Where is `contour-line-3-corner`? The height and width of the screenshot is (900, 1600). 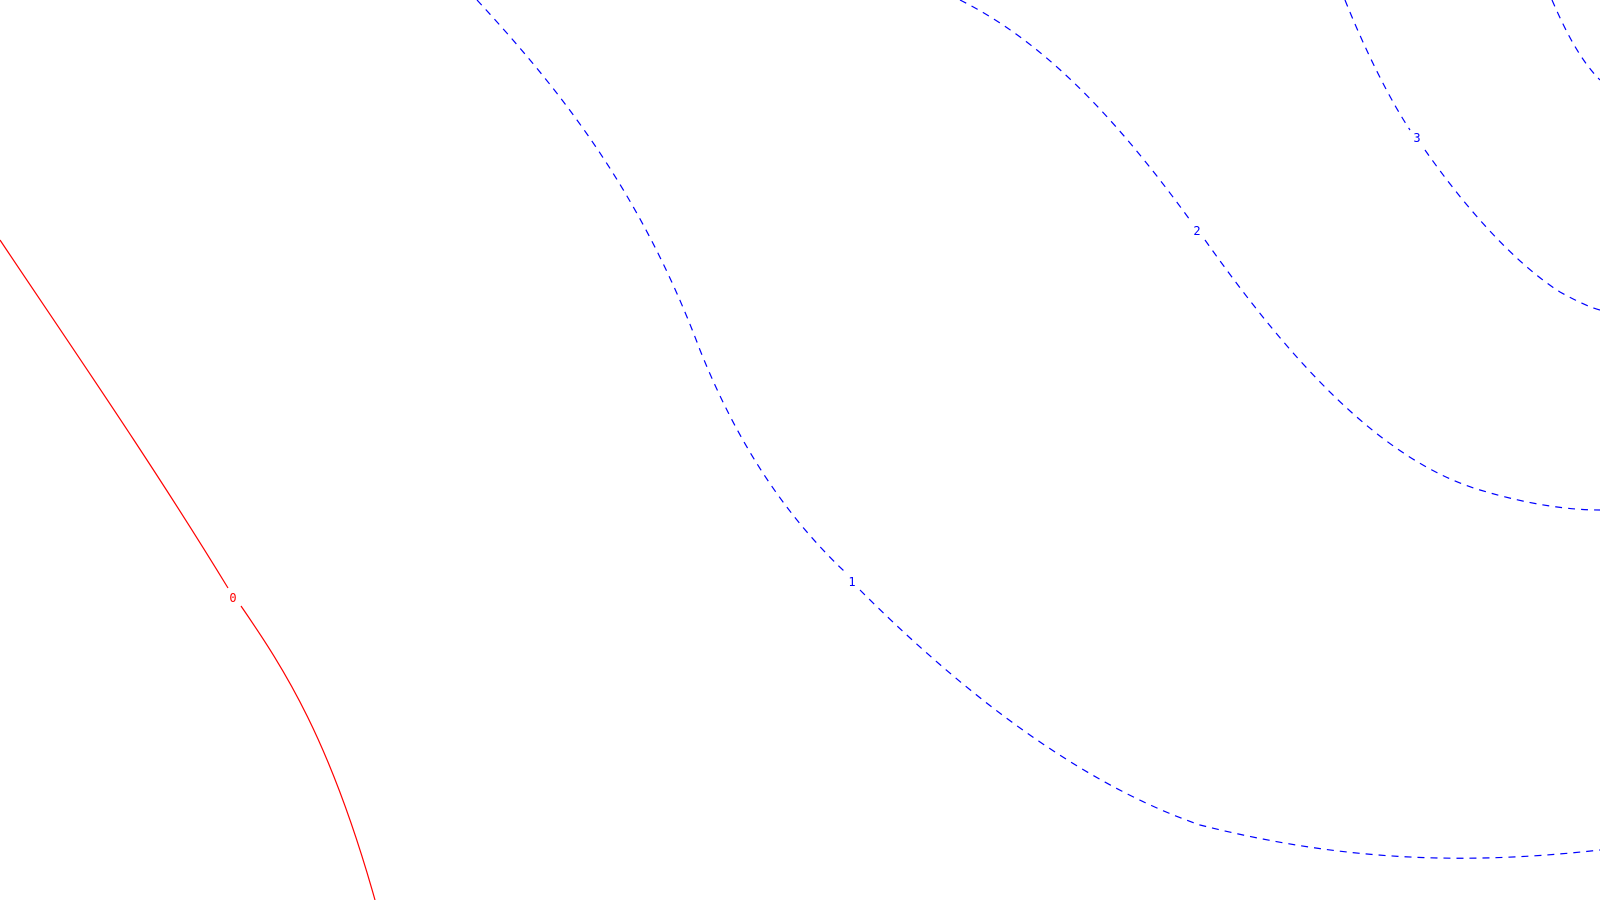 contour-line-3-corner is located at coordinates (1575, 40).